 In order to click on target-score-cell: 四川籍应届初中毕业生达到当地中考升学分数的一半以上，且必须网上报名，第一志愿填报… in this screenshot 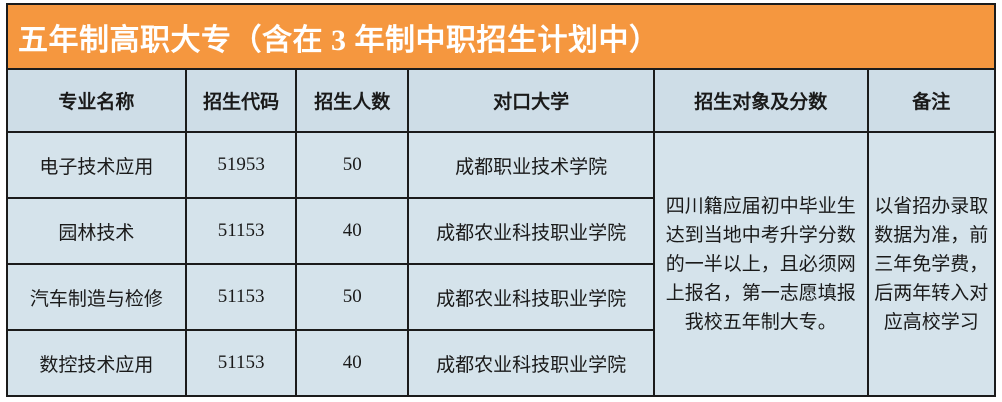, I will do `click(761, 264)`.